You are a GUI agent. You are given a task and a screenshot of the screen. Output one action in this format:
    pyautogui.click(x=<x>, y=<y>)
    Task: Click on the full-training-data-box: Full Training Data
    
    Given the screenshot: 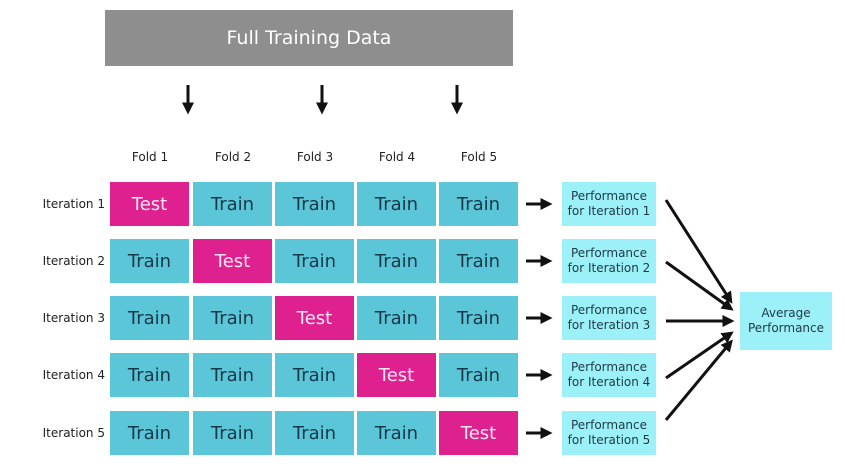 What is the action you would take?
    pyautogui.click(x=309, y=38)
    